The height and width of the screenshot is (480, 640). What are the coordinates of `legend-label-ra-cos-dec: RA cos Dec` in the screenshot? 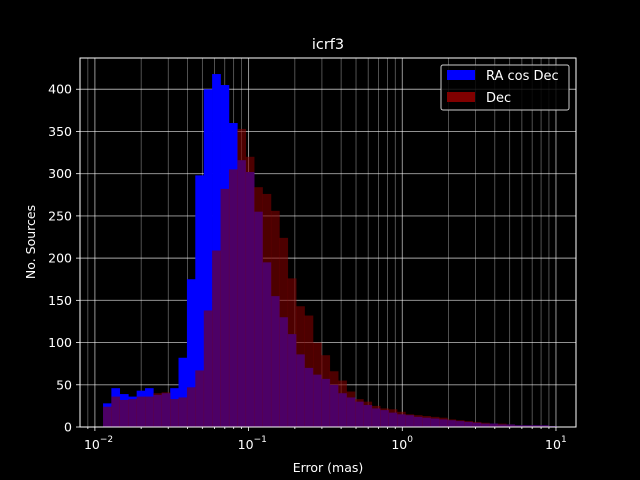 It's located at (522, 76).